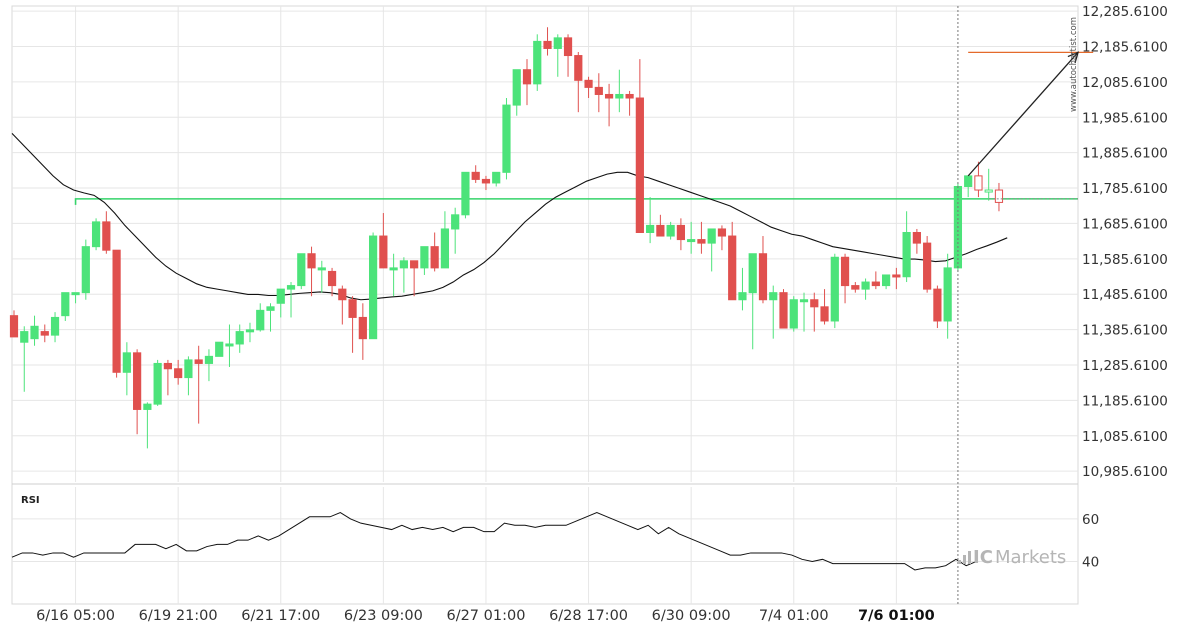  I want to click on brand-prefix: IC, so click(983, 557).